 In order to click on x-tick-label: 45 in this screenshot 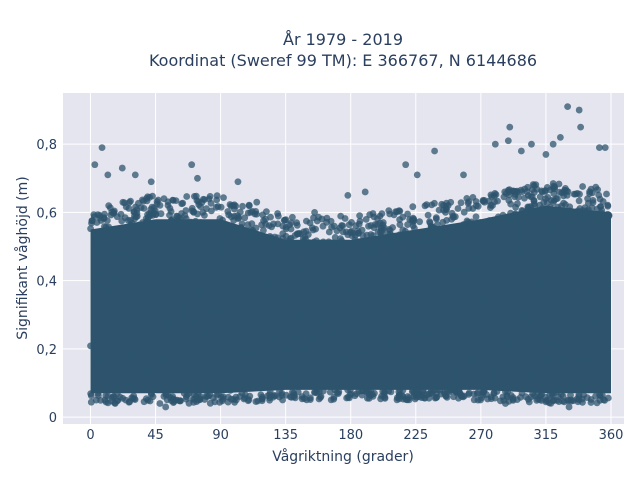, I will do `click(155, 435)`.